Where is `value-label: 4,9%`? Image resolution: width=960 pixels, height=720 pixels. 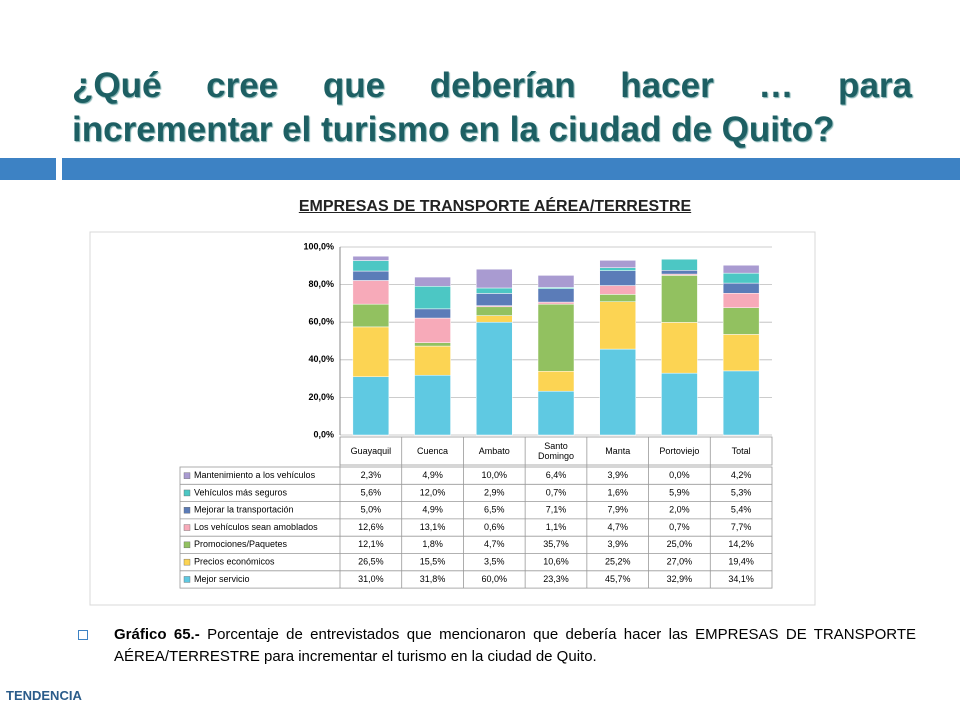
value-label: 4,9% is located at coordinates (432, 510).